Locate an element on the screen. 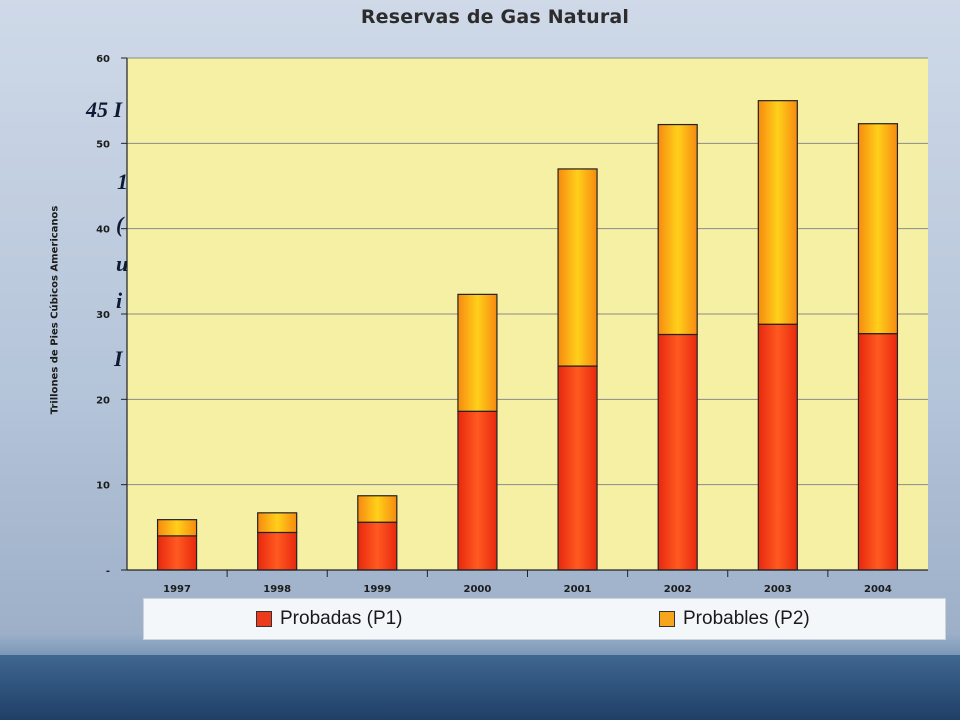  y-tick-label: 40 is located at coordinates (103, 230).